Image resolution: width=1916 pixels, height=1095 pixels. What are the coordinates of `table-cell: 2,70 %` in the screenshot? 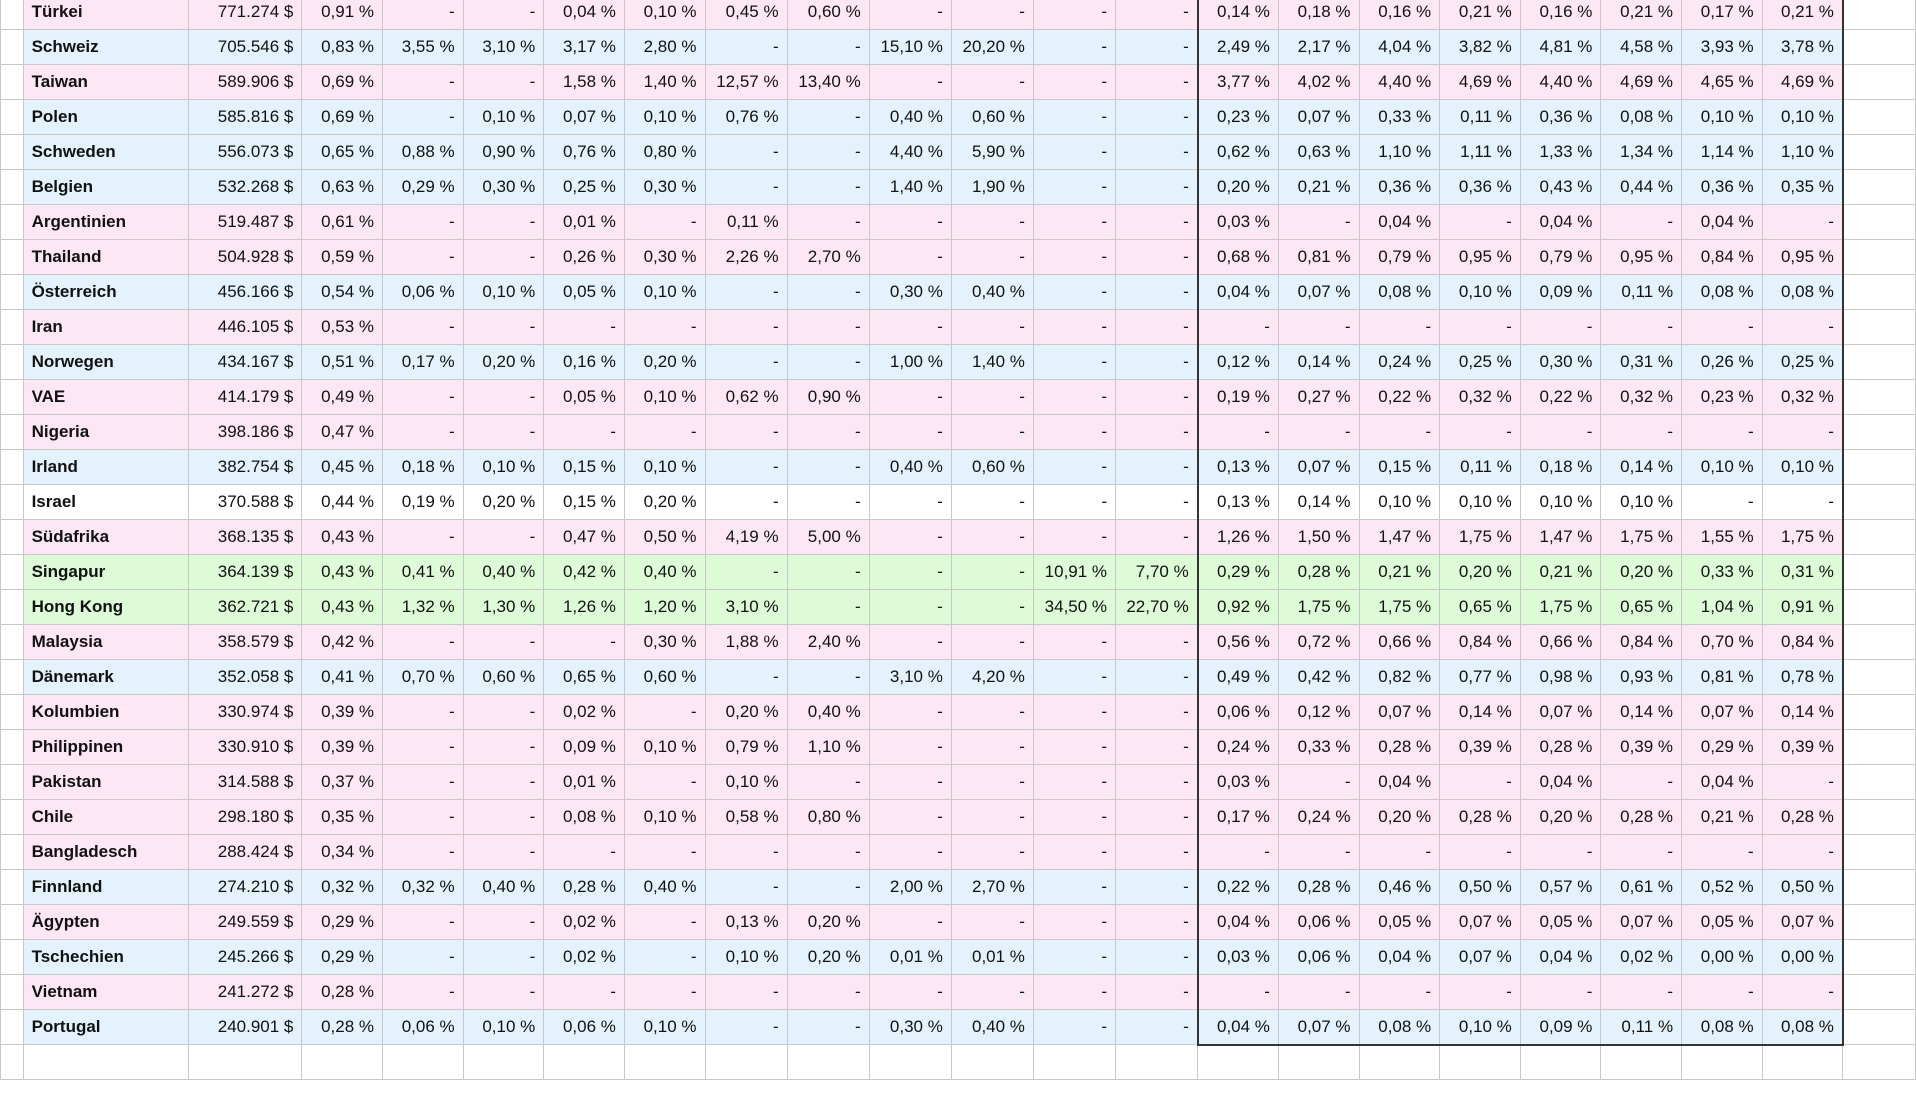 It's located at (828, 257).